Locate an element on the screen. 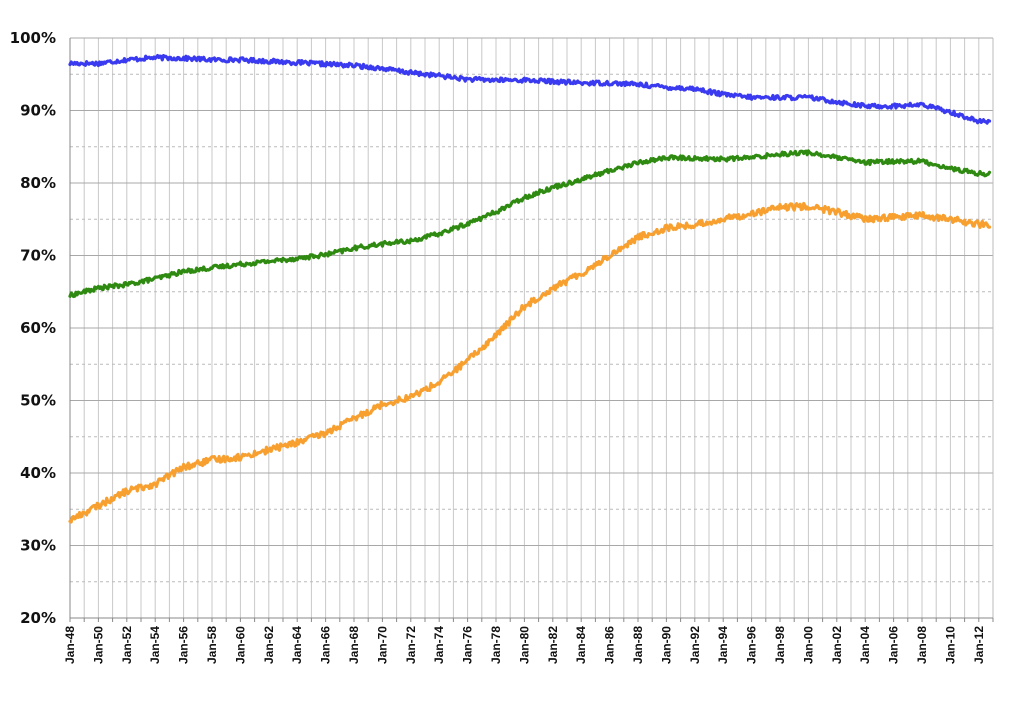 This screenshot has height=713, width=1010. x-tick-label: Jan-64 is located at coordinates (297, 645).